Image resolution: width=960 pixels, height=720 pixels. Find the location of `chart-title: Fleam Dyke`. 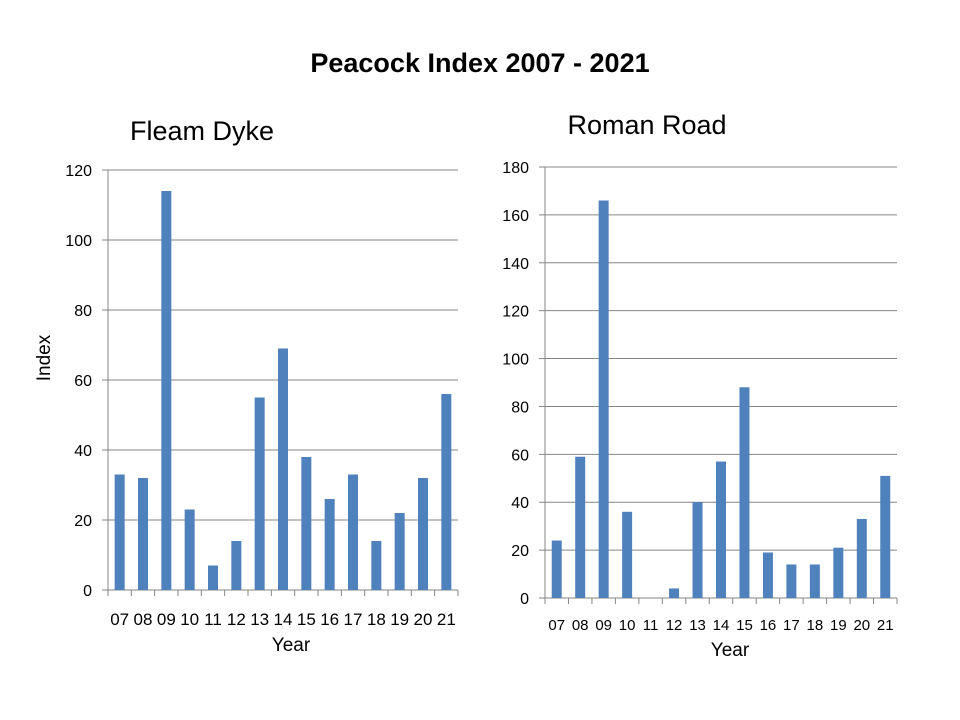

chart-title: Fleam Dyke is located at coordinates (202, 131).